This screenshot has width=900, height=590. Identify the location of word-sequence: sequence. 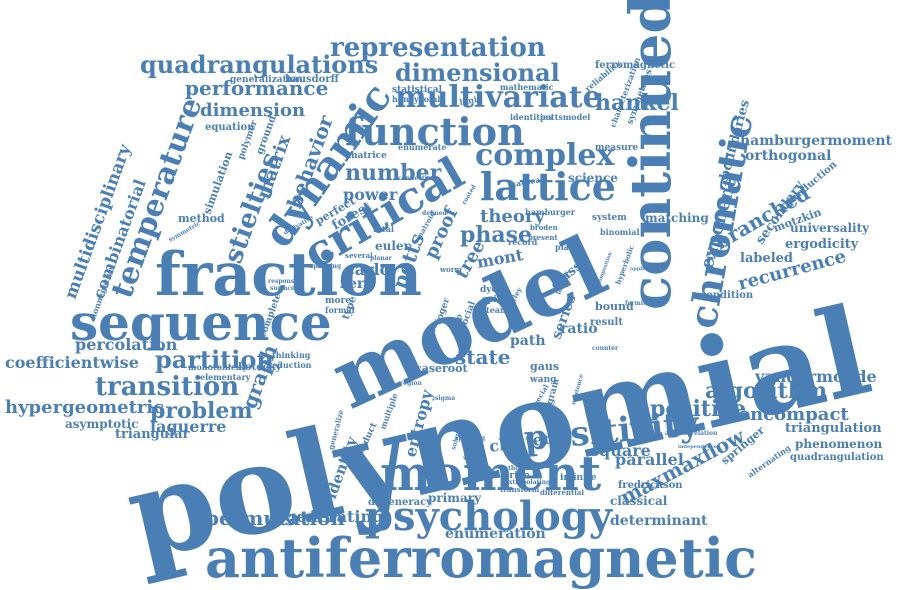
(201, 322).